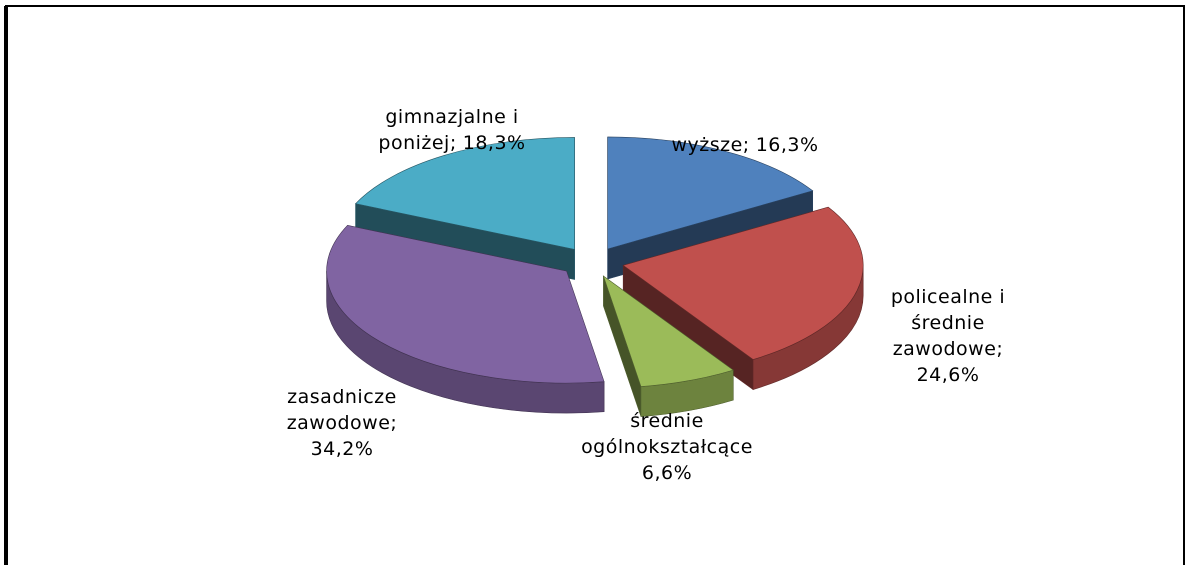 The image size is (1187, 565). I want to click on data-label: zasadnicze zawodowe; 34,2%, so click(342, 423).